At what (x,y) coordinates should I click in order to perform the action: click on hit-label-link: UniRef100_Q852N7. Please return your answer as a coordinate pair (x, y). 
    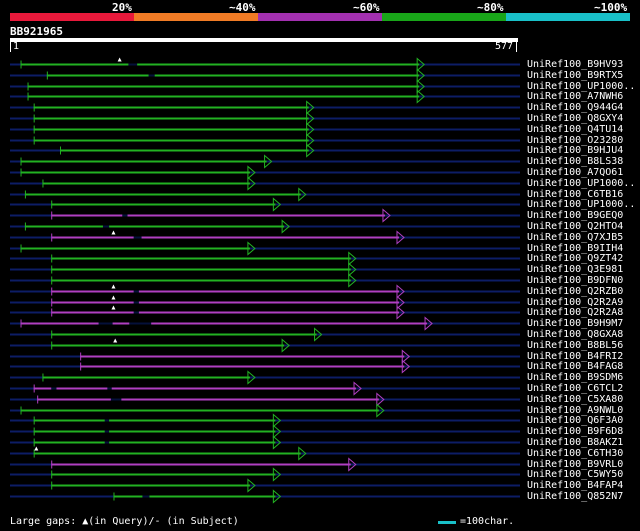
    Looking at the image, I should click on (575, 496).